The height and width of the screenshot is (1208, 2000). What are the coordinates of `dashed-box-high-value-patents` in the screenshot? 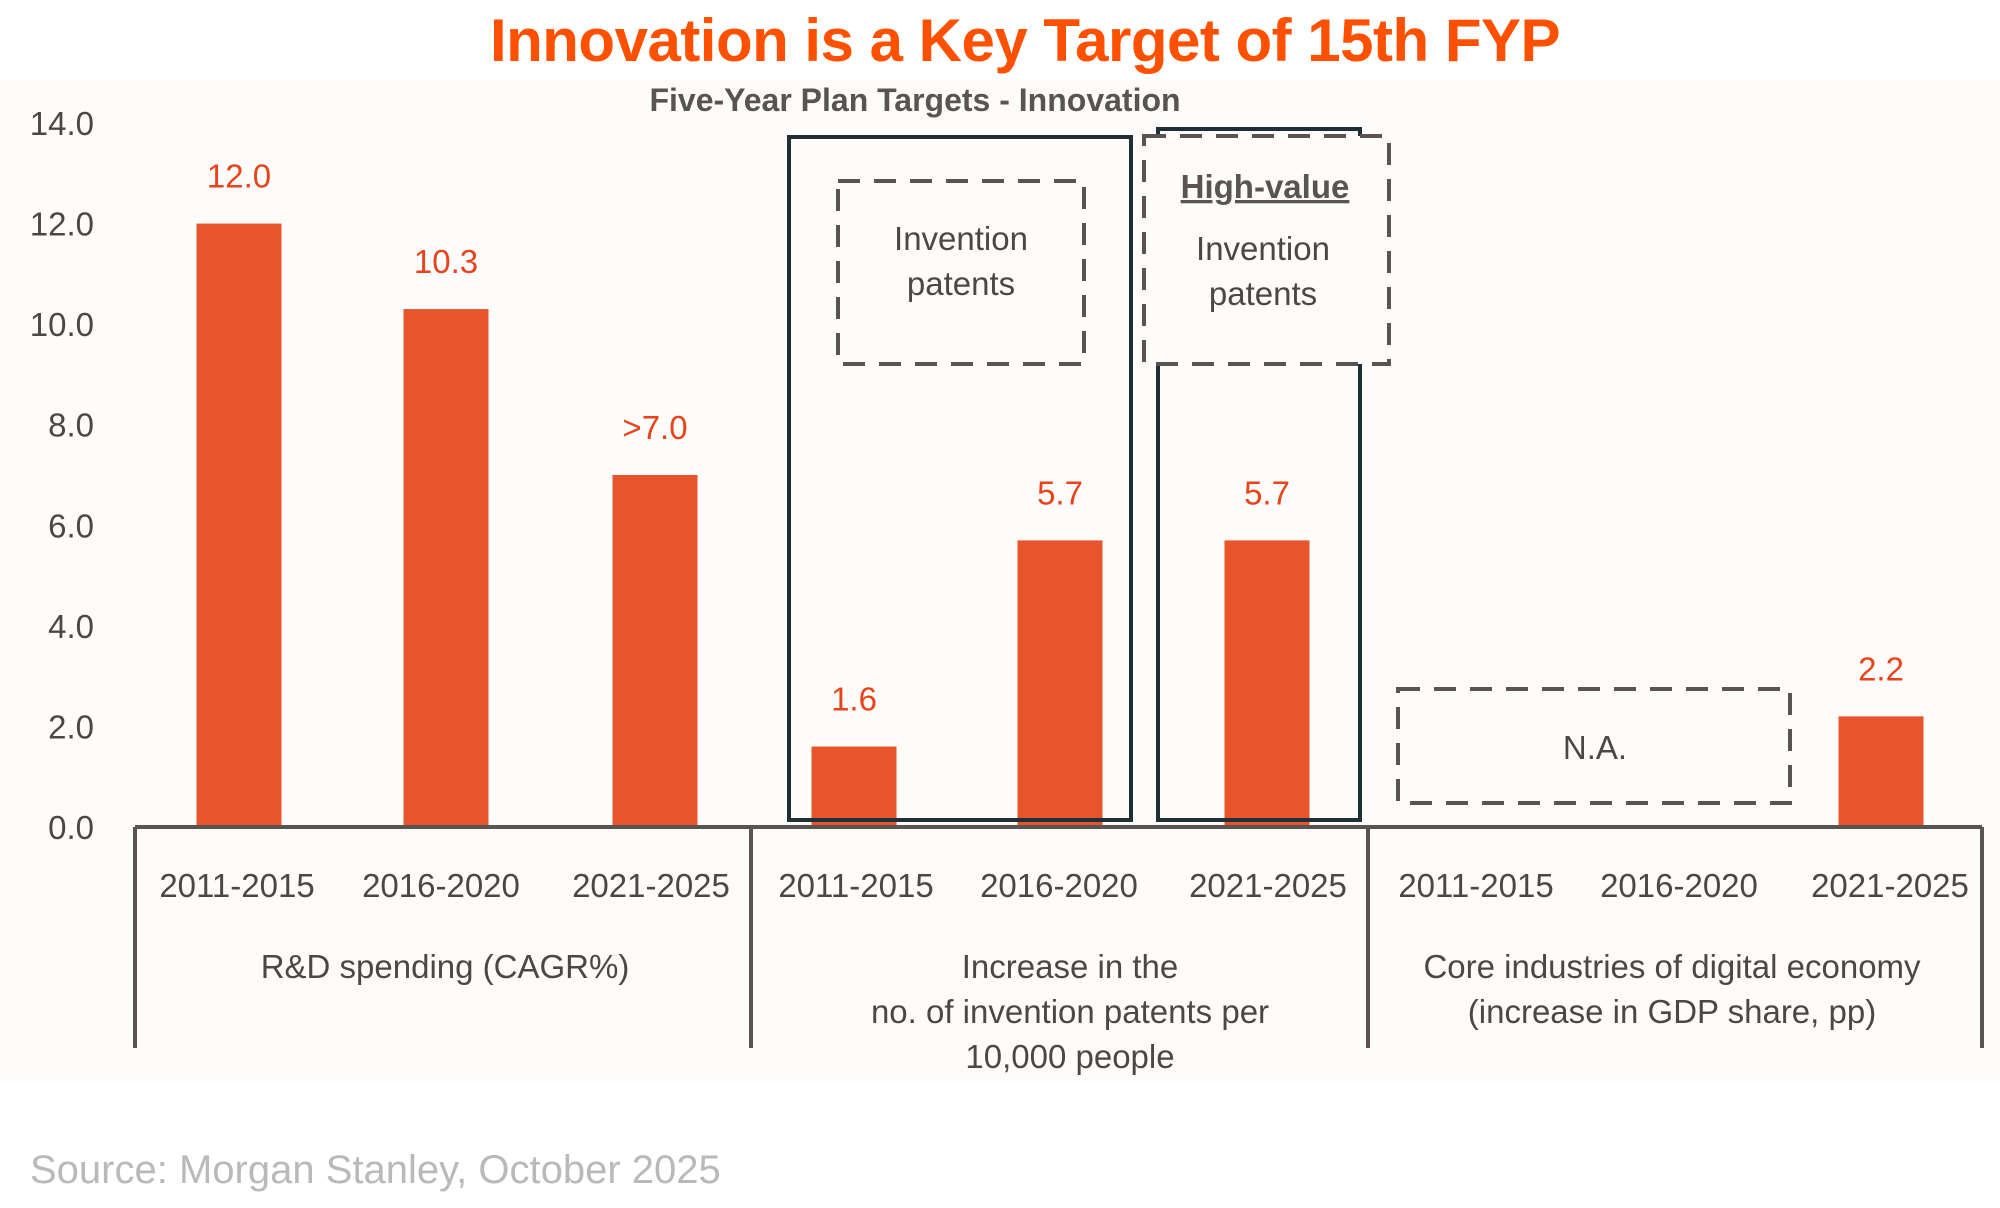 It's located at (1266, 250).